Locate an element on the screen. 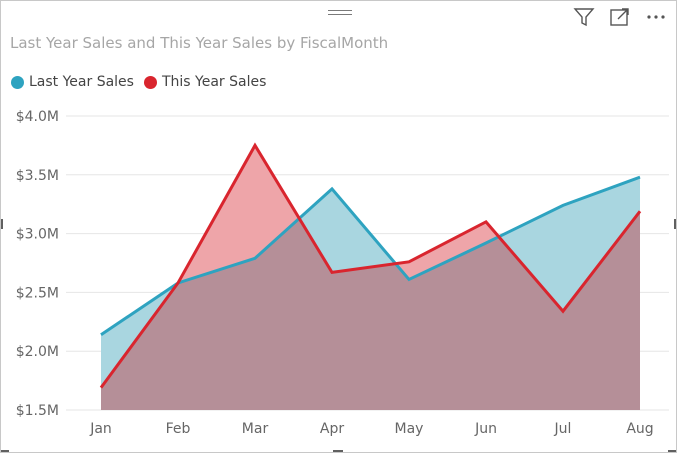  legend-label: This Year Sales is located at coordinates (214, 82).